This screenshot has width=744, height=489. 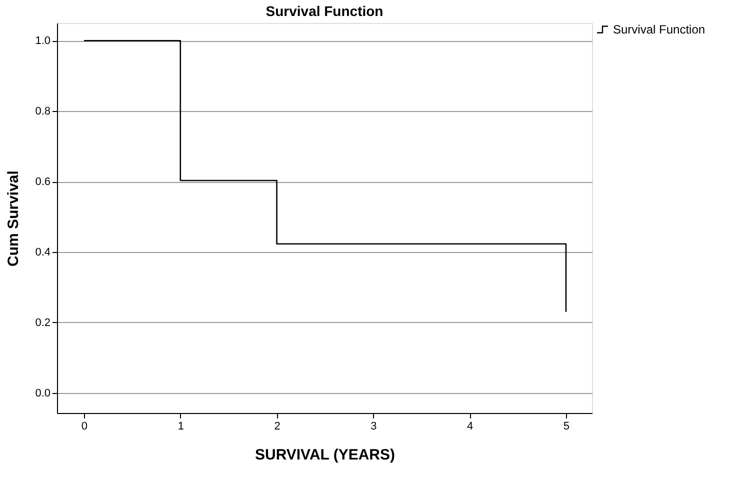 What do you see at coordinates (42, 112) in the screenshot?
I see `y-tick-label: 0.8` at bounding box center [42, 112].